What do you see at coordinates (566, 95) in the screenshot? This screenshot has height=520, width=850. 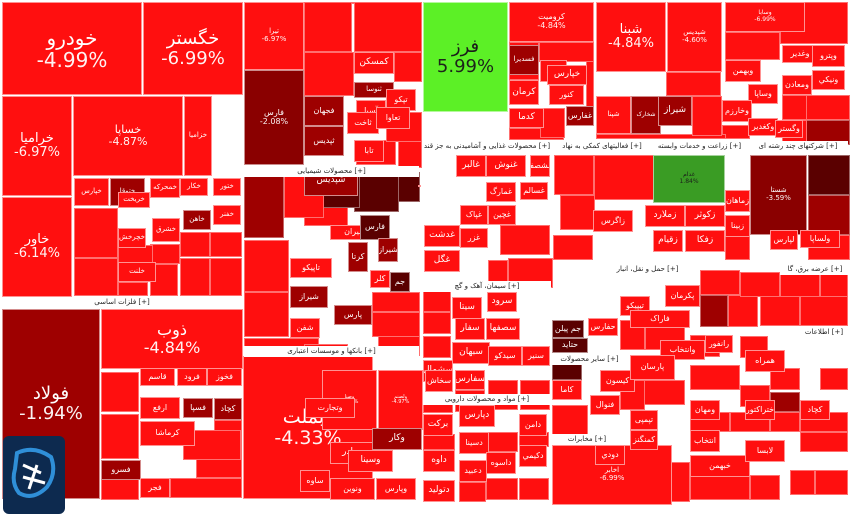 I see `stock-tile-small: کنور` at bounding box center [566, 95].